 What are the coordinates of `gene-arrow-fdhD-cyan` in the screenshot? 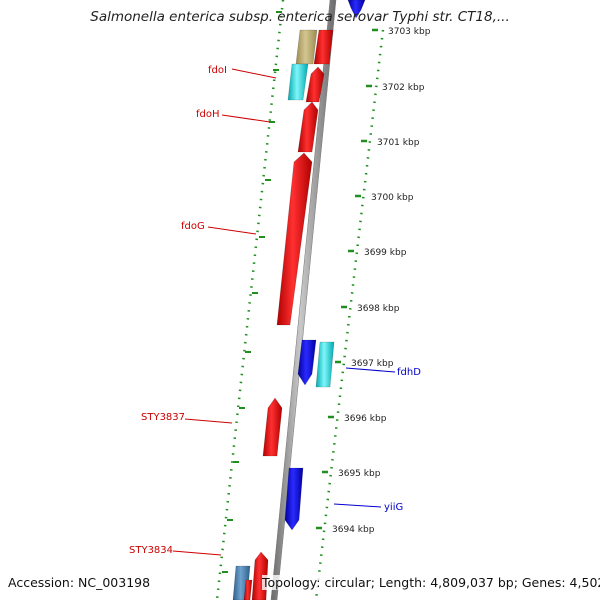 It's located at (325, 364).